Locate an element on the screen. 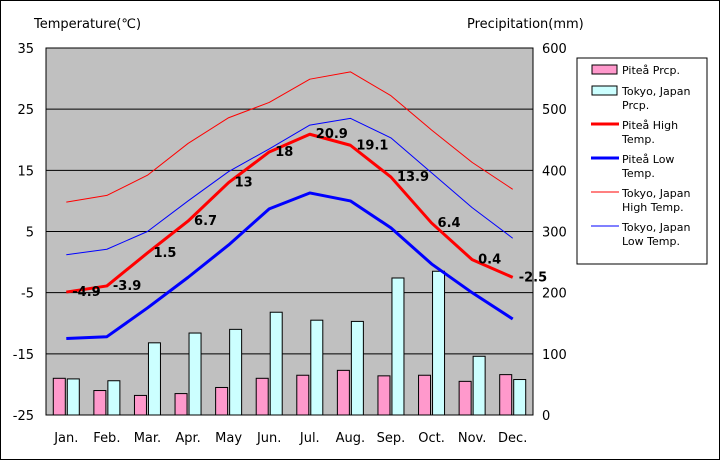 The height and width of the screenshot is (463, 720). legend-label: High Temp. is located at coordinates (653, 207).